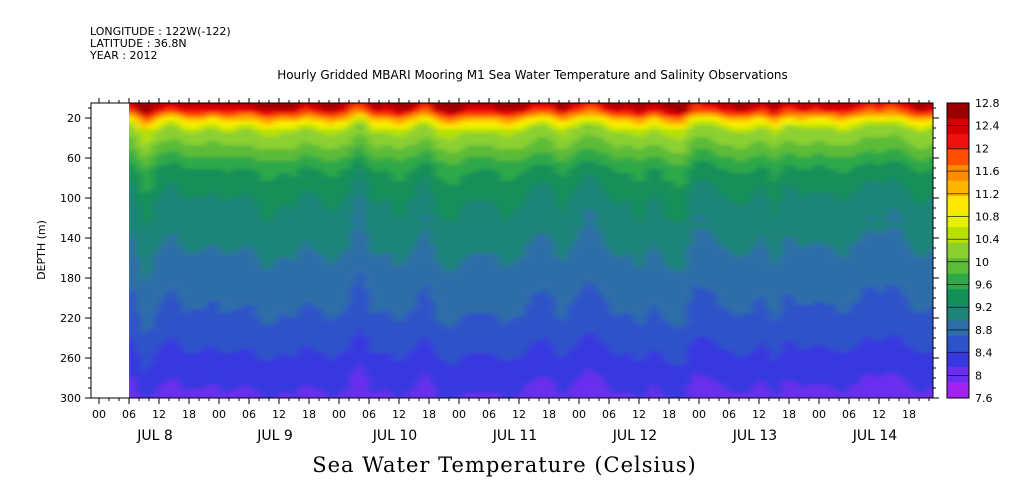 The image size is (1009, 504). Describe the element at coordinates (74, 118) in the screenshot. I see `y-tick-label: 20` at that location.